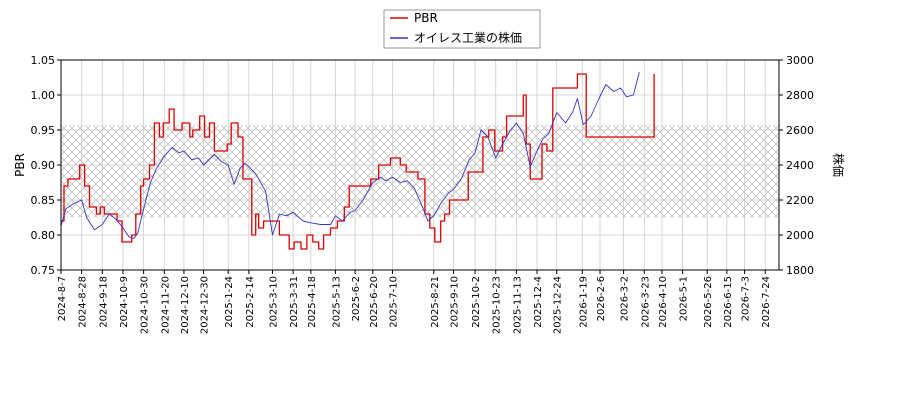  What do you see at coordinates (229, 302) in the screenshot?
I see `x-tick-label: 2025-1-24` at bounding box center [229, 302].